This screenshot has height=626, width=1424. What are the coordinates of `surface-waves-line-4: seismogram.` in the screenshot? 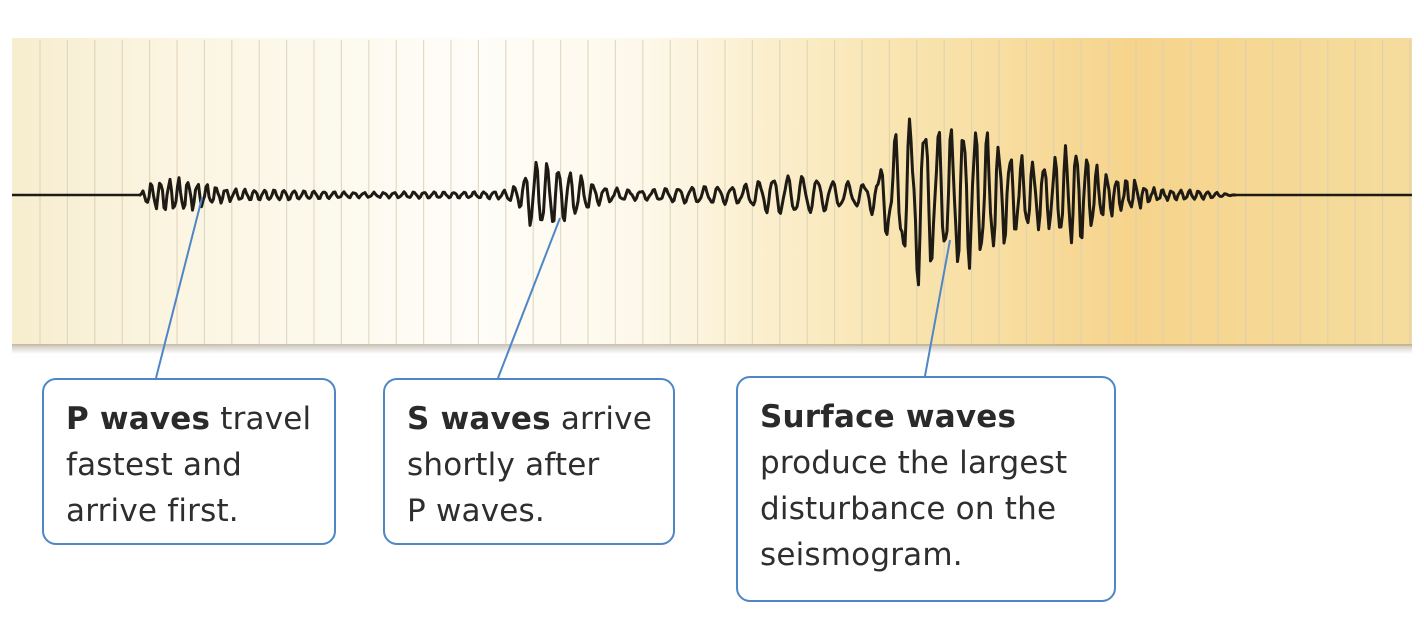 It's located at (861, 555).